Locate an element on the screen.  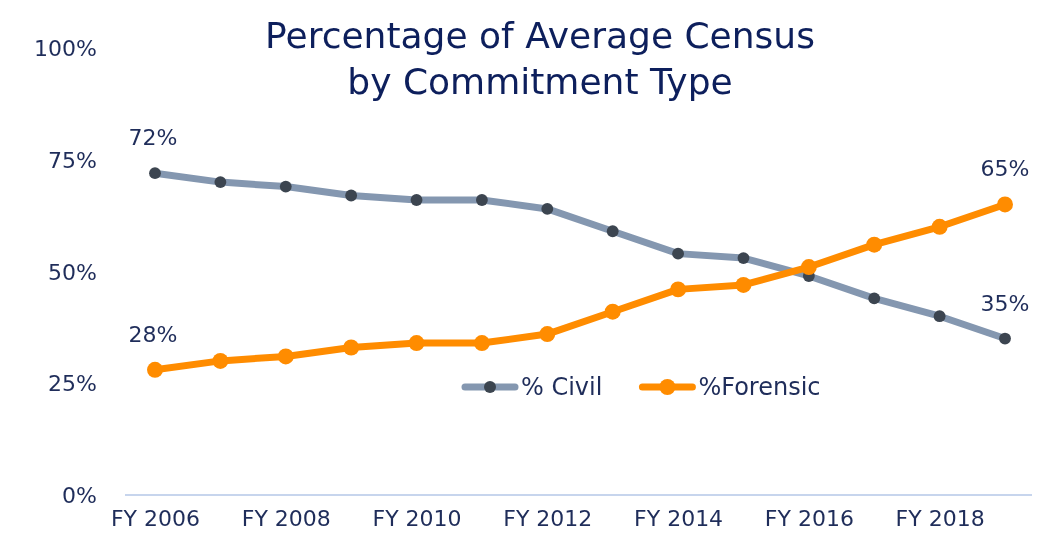
legend-label: %Forensic is located at coordinates (759, 387).